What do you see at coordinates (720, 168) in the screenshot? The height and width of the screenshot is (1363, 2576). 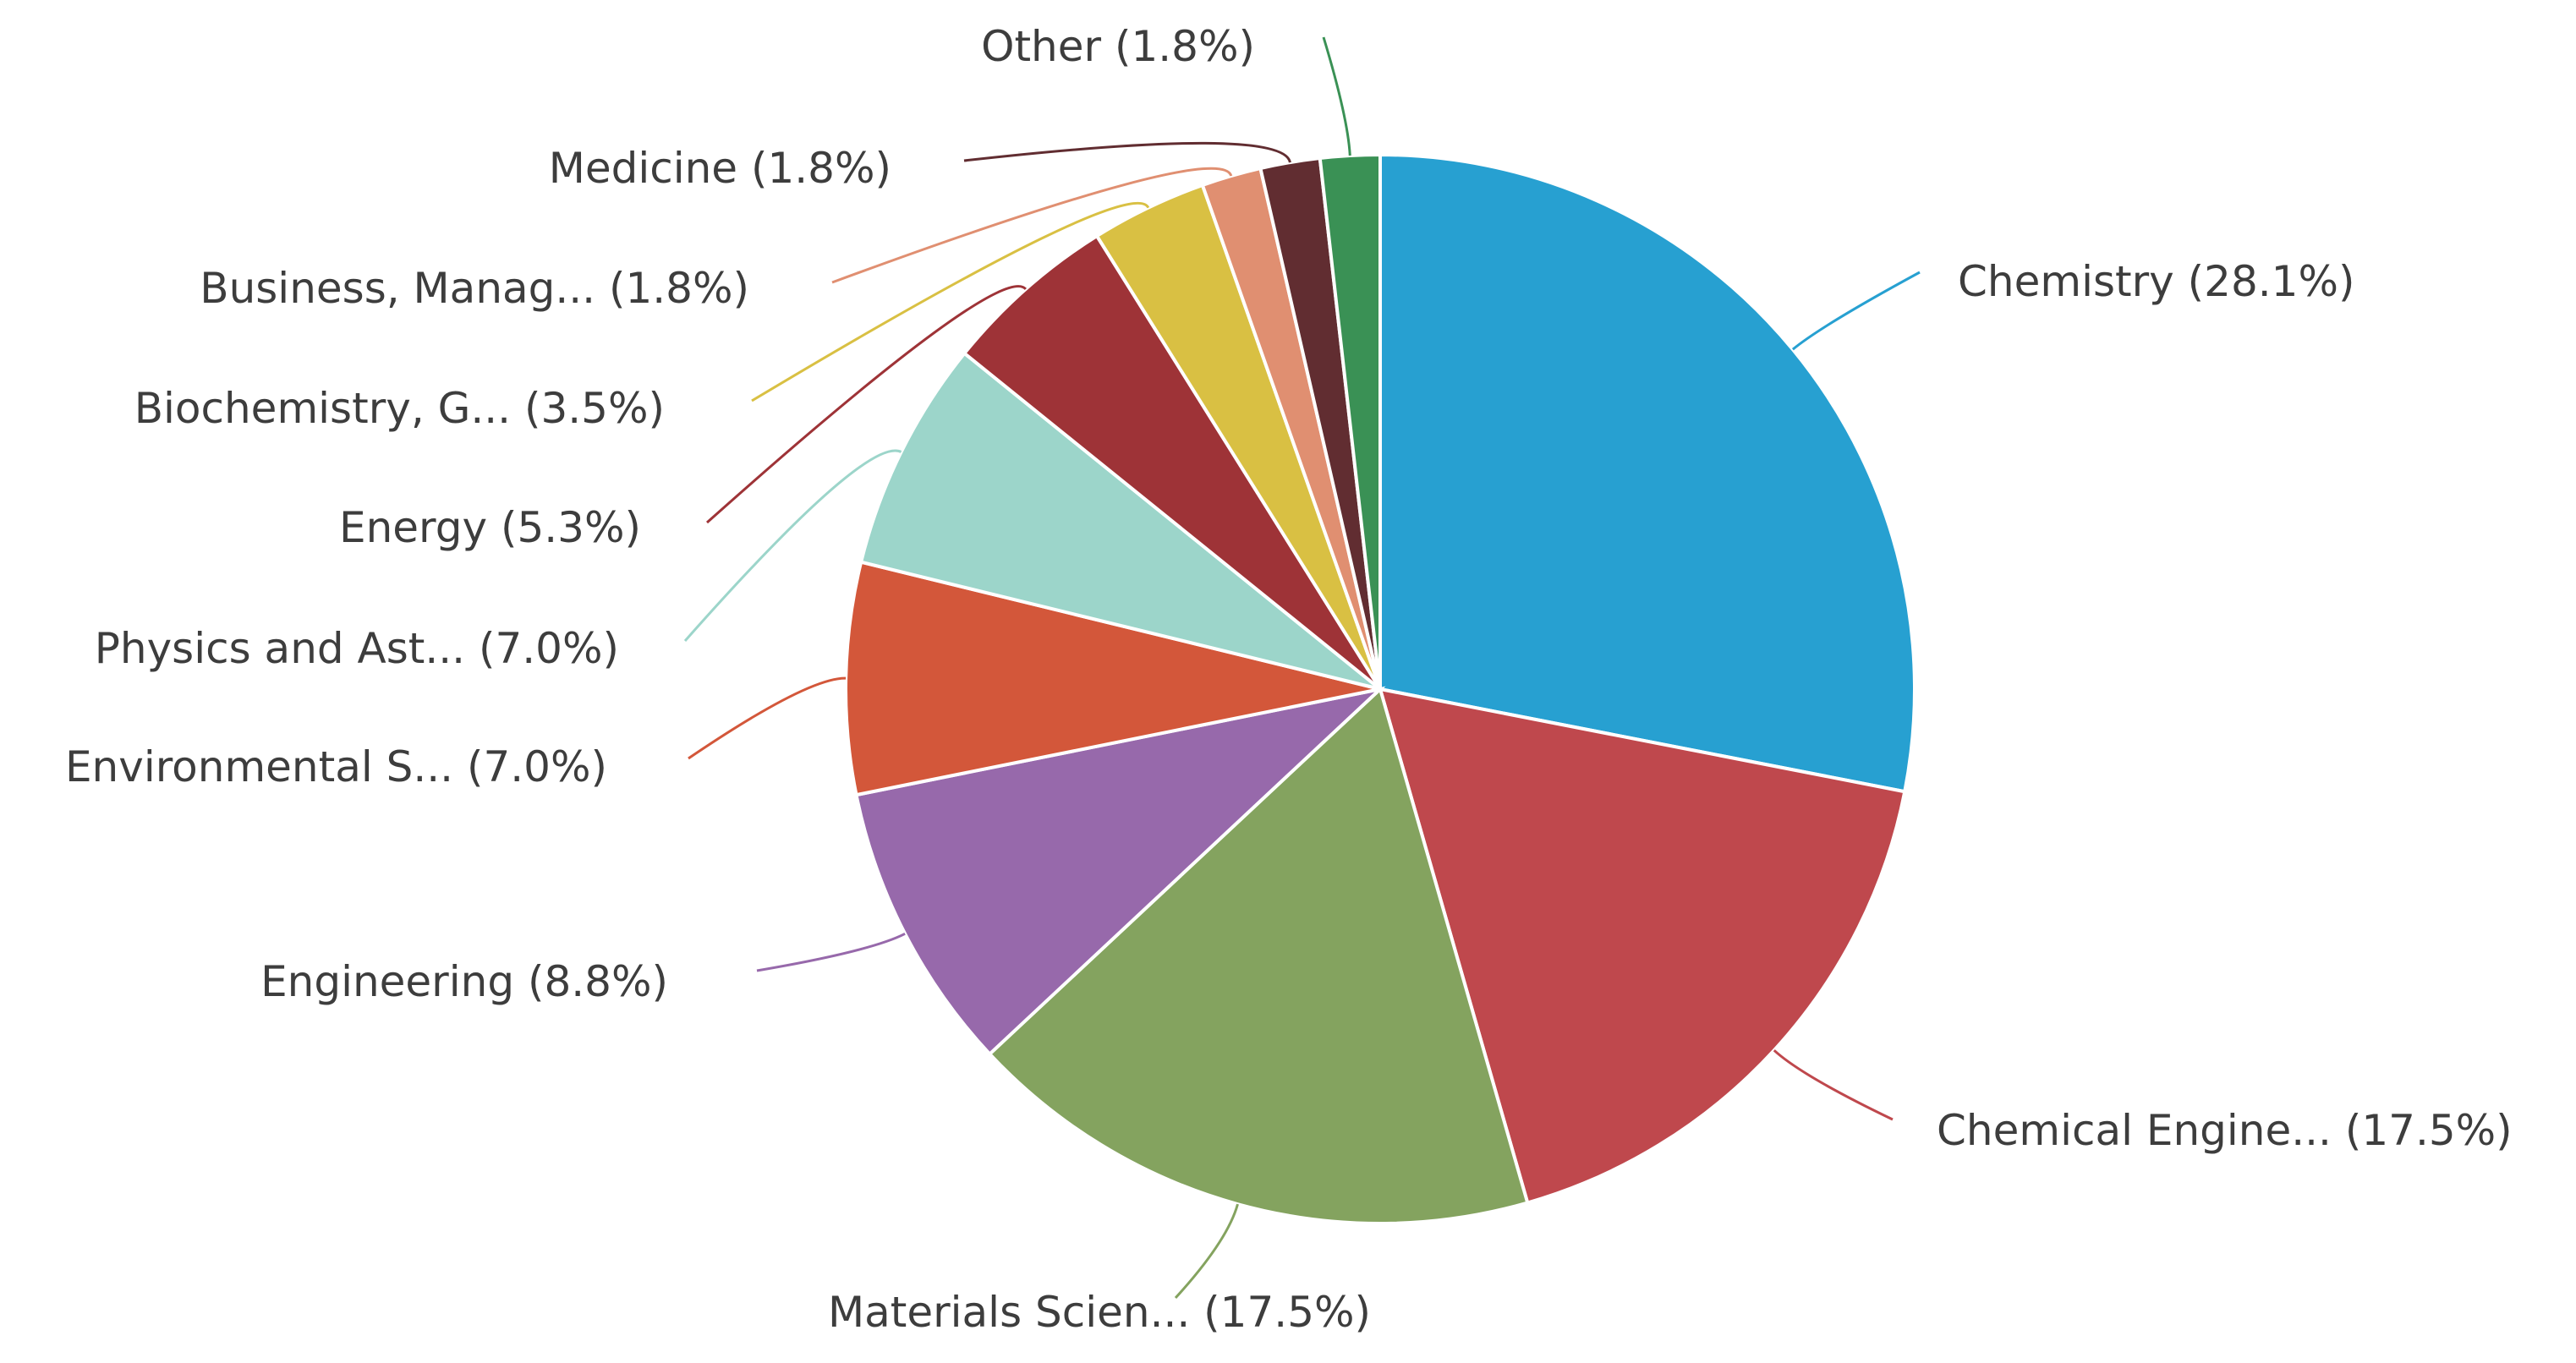 I see `slice-label: Medicine (1.8%)` at bounding box center [720, 168].